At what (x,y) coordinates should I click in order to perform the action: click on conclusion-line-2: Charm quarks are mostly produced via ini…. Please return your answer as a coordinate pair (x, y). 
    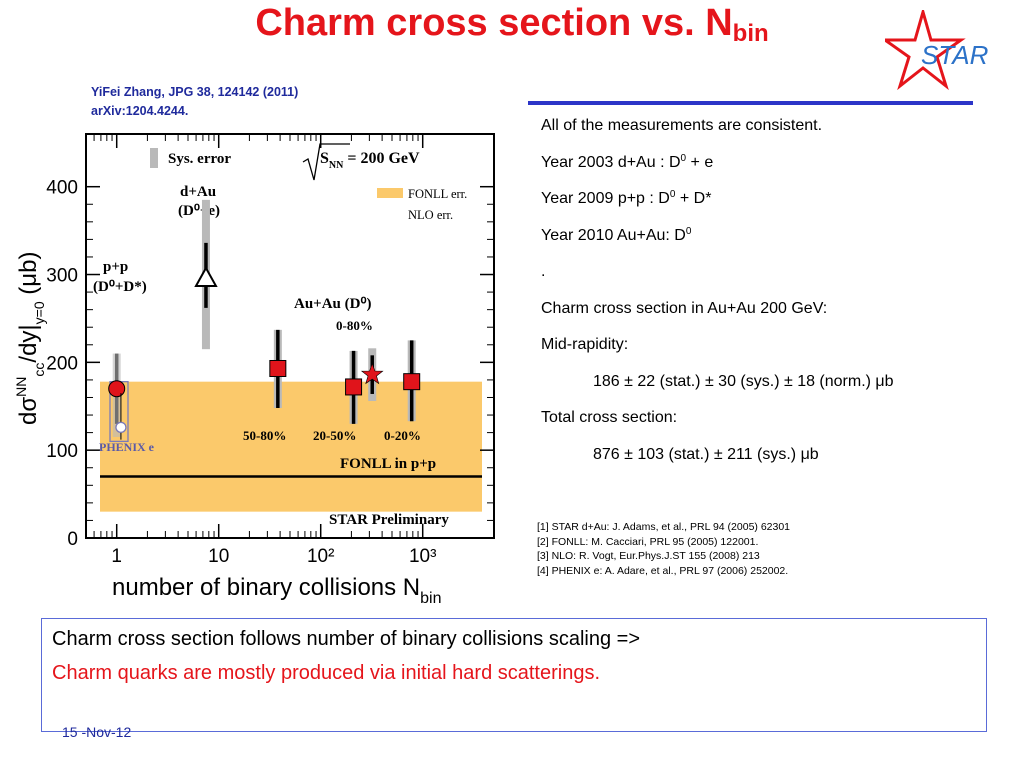
    Looking at the image, I should click on (326, 673).